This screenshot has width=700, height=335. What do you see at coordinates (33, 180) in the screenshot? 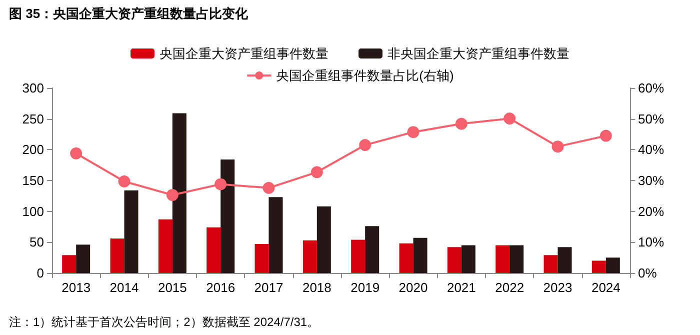
I see `y-tick-label: 150` at bounding box center [33, 180].